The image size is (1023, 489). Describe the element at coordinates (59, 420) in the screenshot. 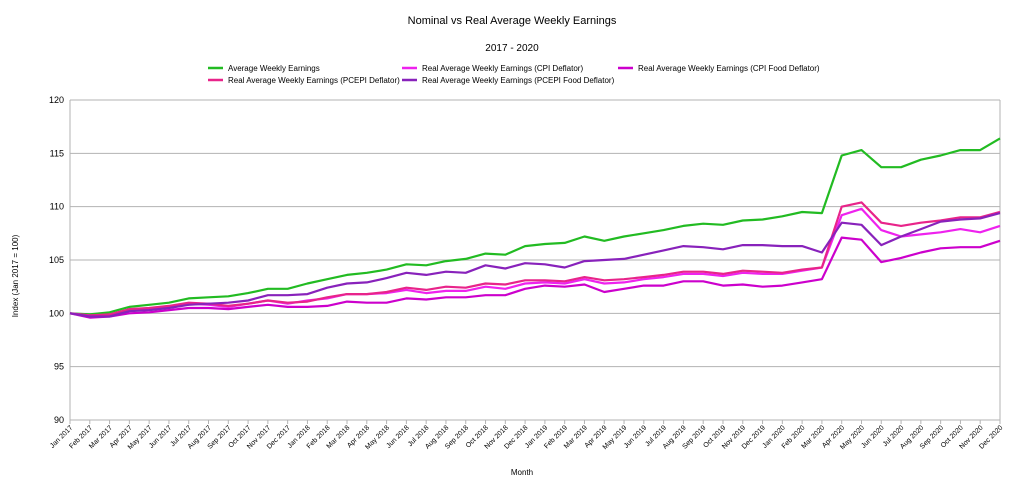

I see `y-tick-label: 90` at that location.